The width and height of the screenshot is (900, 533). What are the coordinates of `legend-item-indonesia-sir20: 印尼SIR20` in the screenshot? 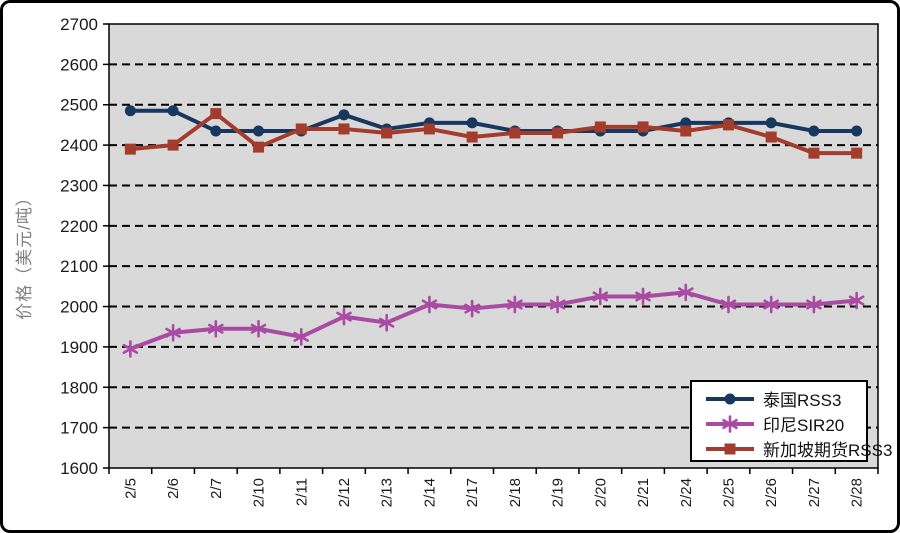 It's located at (783, 423).